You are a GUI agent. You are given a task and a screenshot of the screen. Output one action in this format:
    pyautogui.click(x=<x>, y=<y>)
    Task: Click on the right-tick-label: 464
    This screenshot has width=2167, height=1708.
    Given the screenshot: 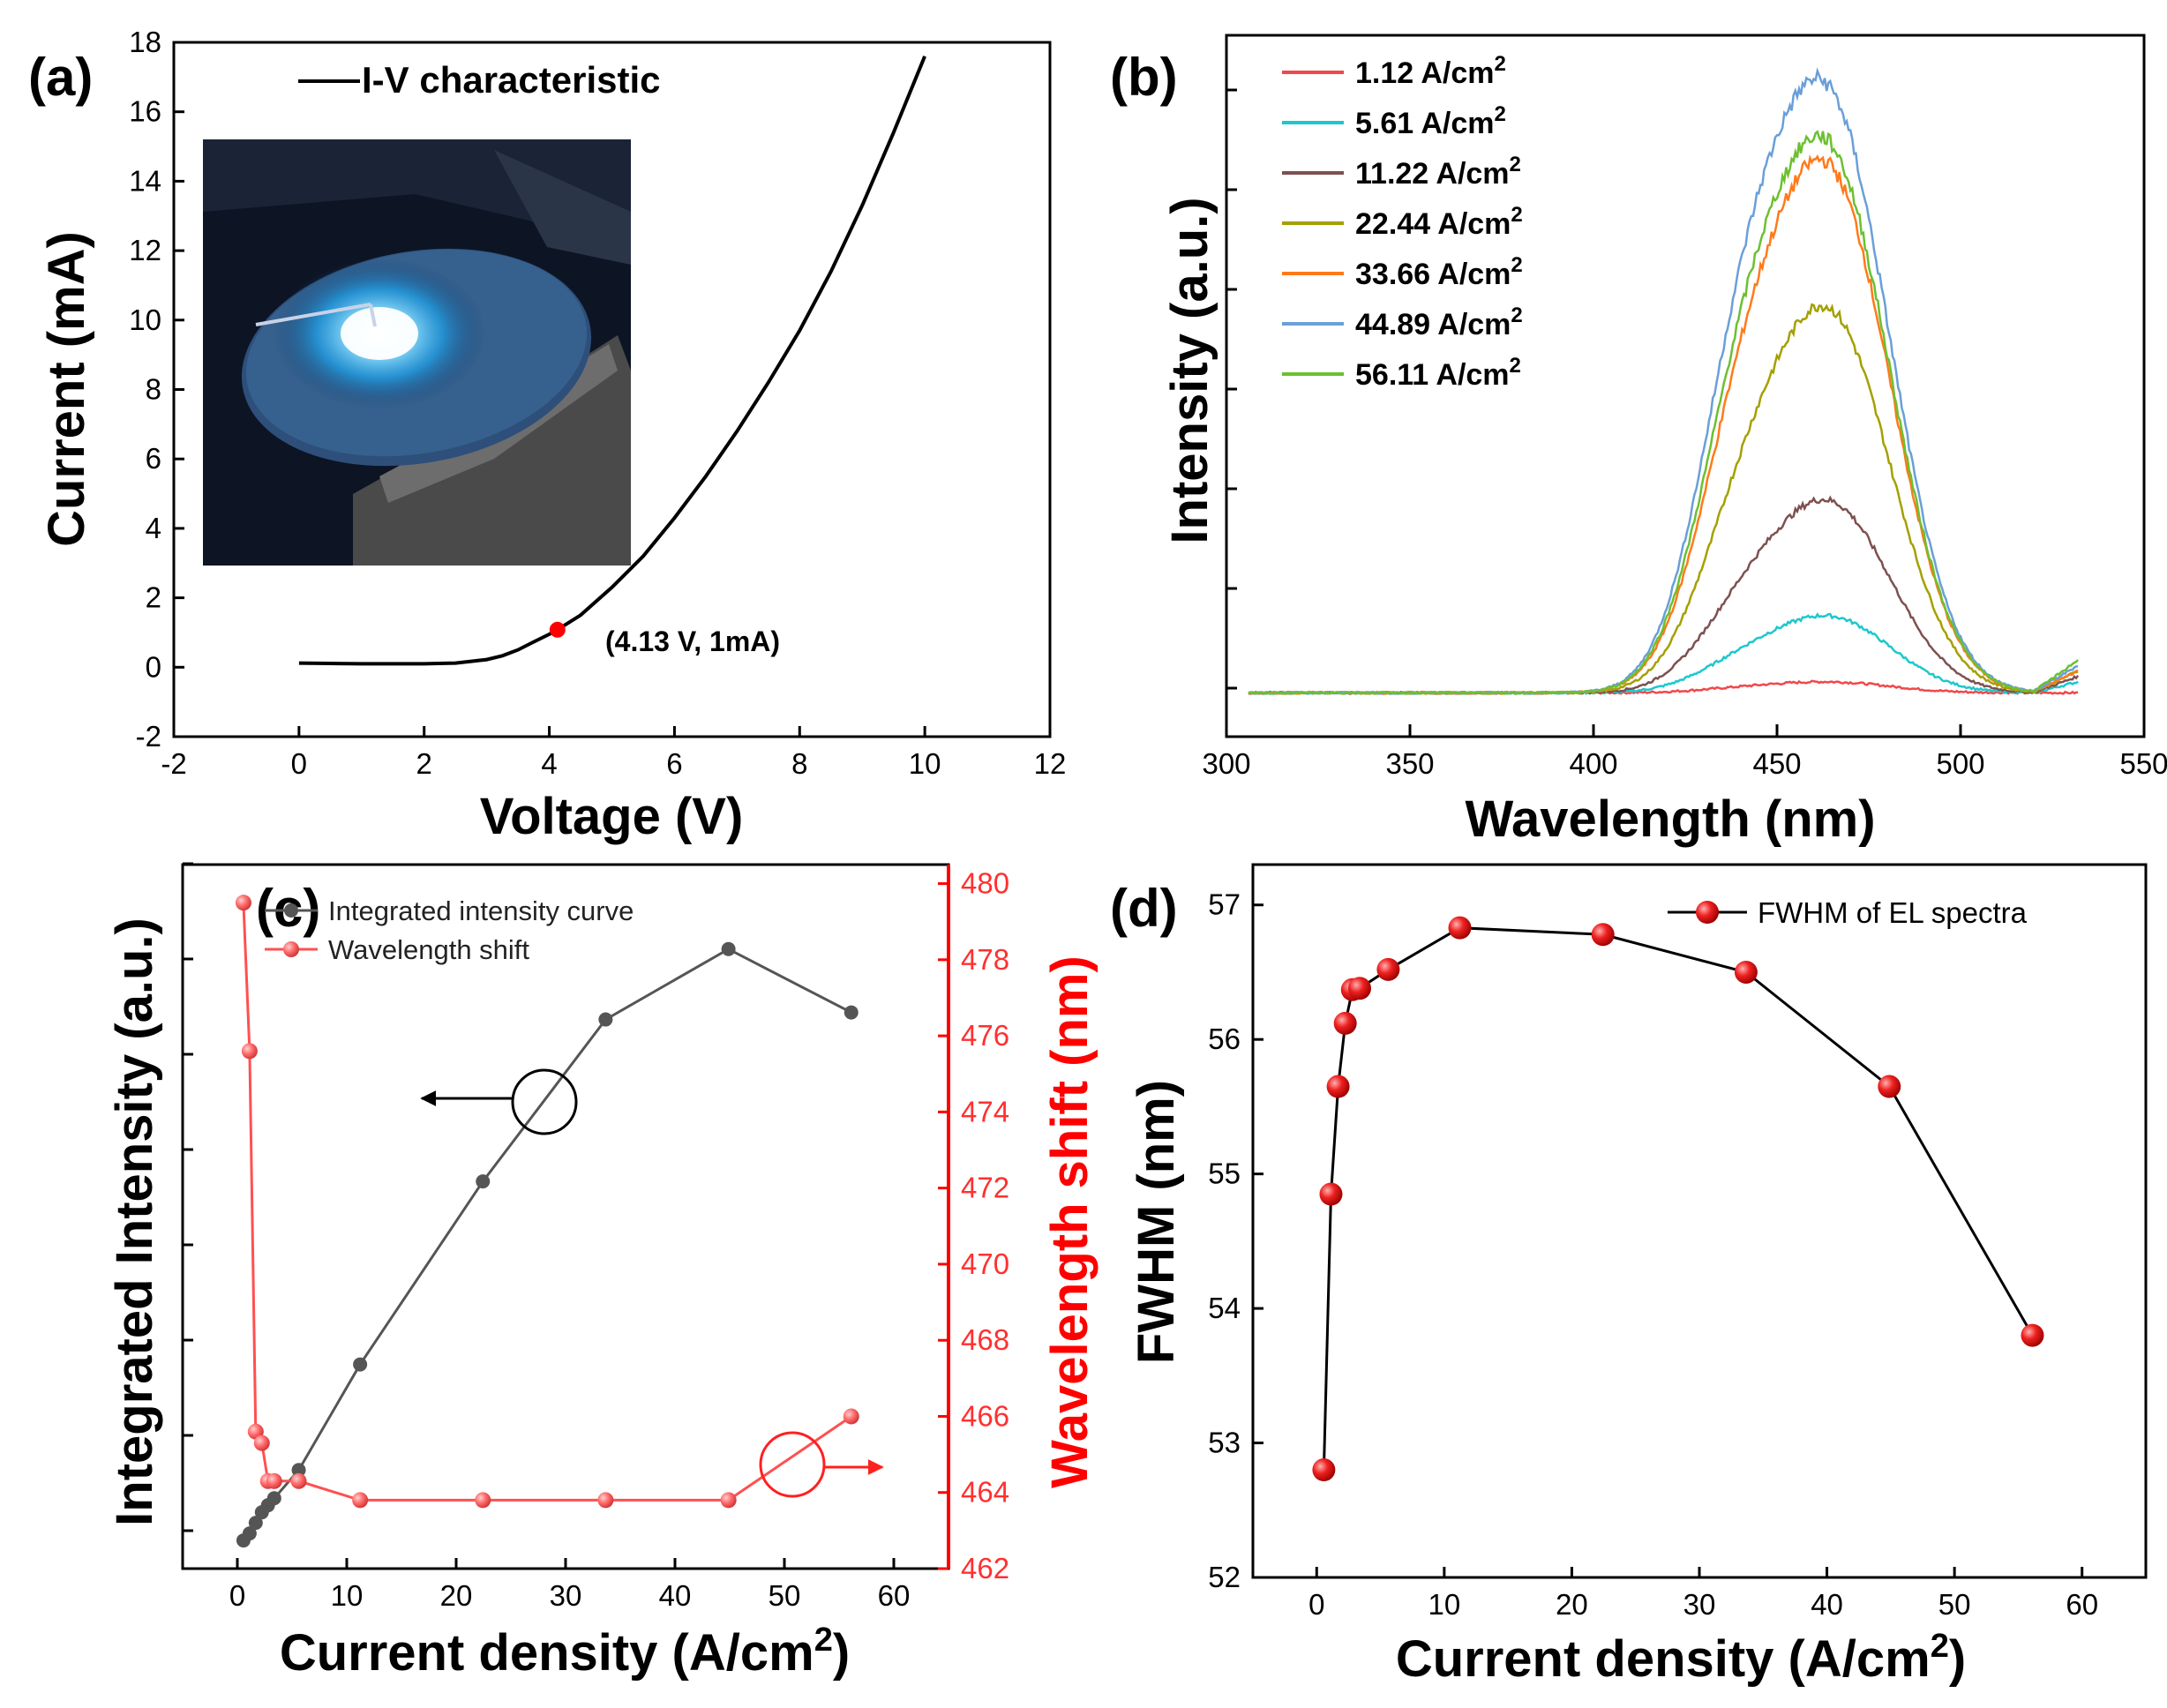 What is the action you would take?
    pyautogui.click(x=985, y=1492)
    